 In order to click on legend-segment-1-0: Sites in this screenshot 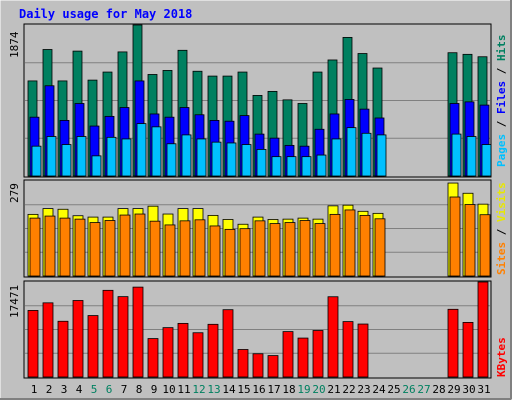, I will do `click(501, 258)`.